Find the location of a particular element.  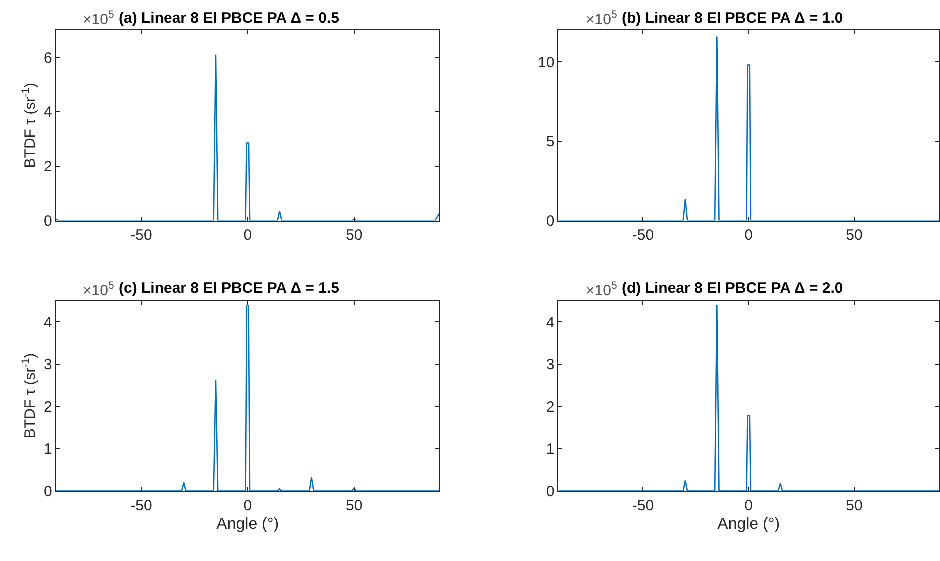

y-tick-label: 10 is located at coordinates (546, 63).